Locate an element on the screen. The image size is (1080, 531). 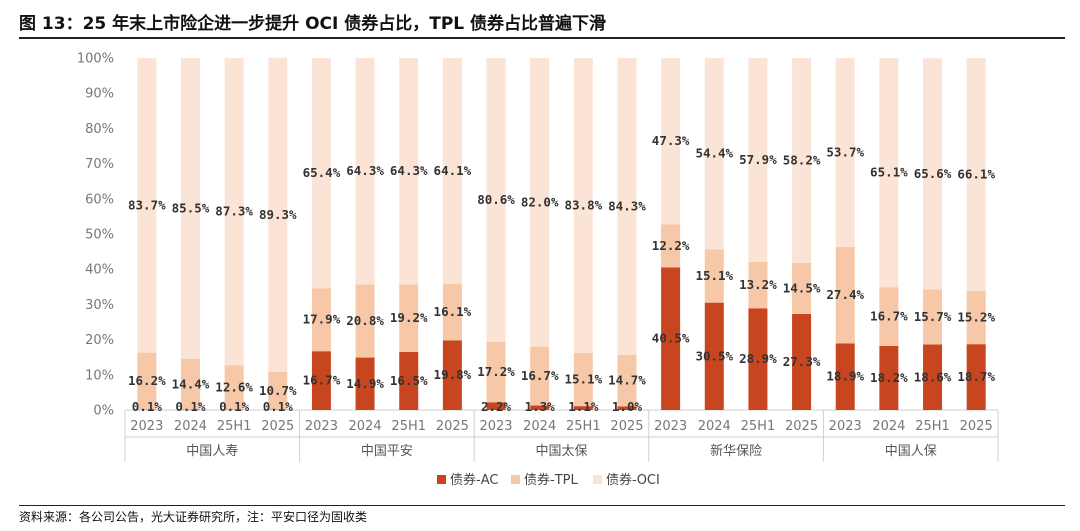
label-tpl: 14.4% is located at coordinates (191, 383).